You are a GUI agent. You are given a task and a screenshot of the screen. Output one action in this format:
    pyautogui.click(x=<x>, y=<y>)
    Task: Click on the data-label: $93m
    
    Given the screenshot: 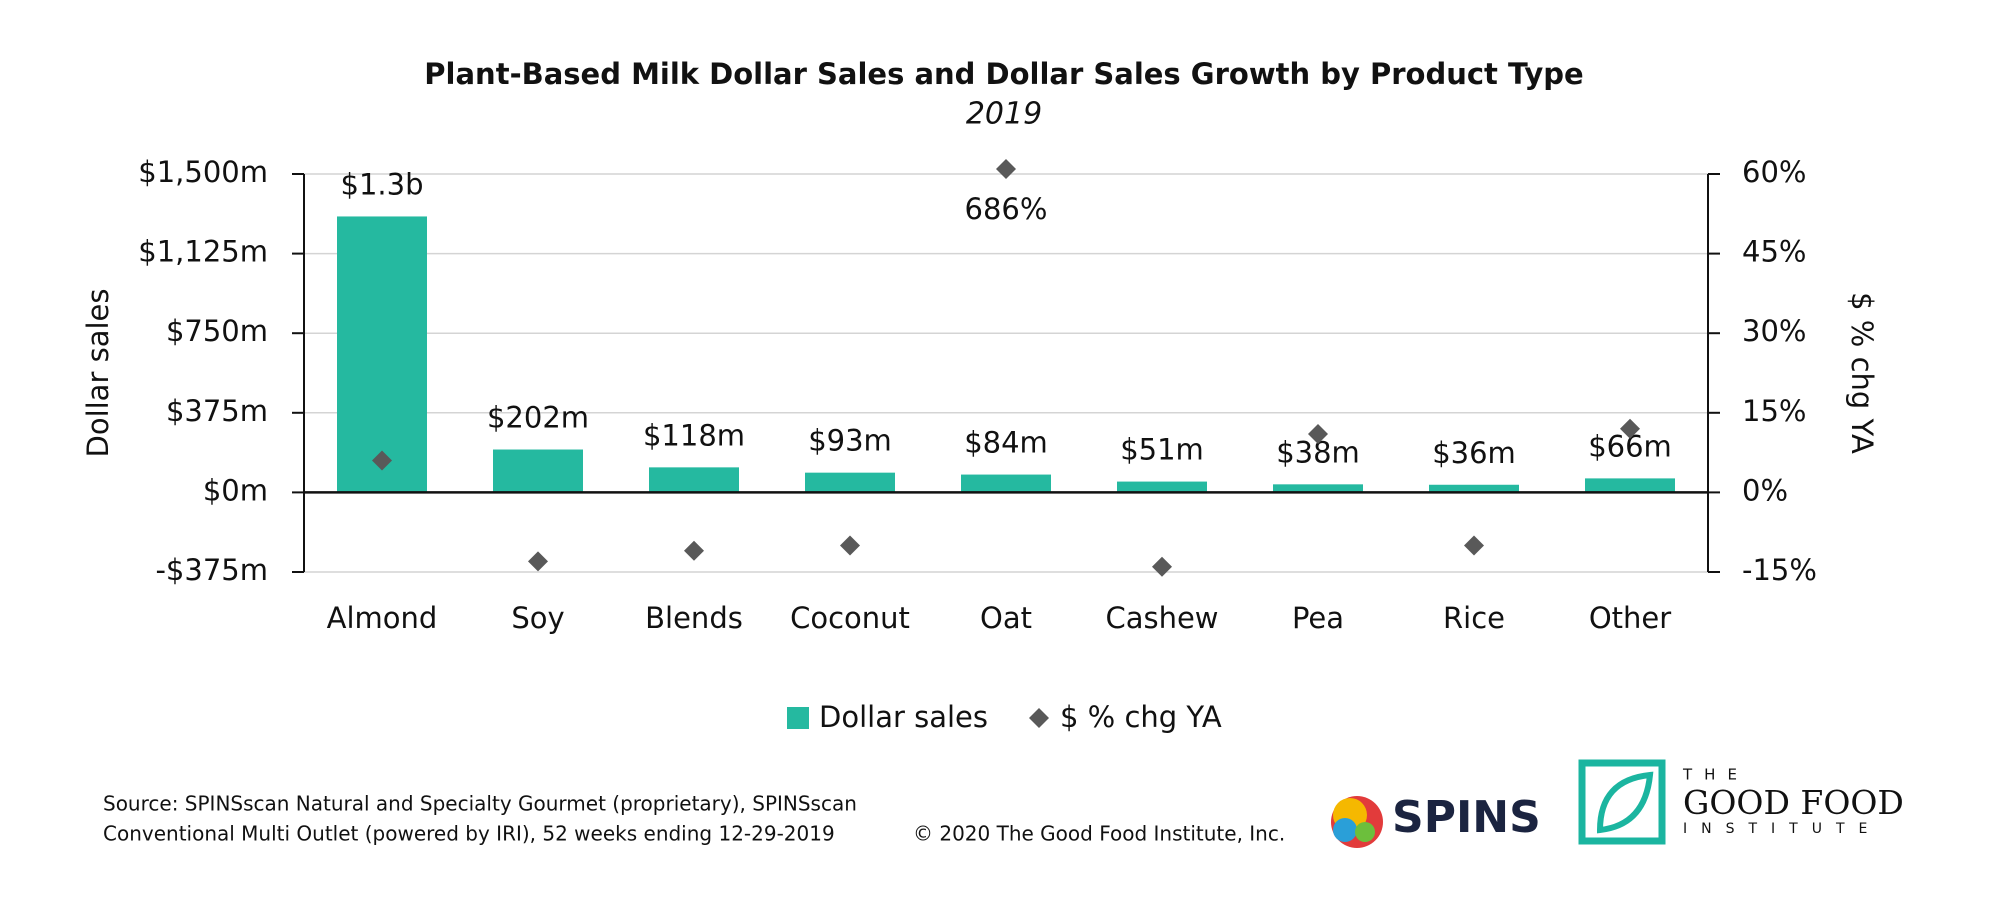 What is the action you would take?
    pyautogui.click(x=850, y=441)
    